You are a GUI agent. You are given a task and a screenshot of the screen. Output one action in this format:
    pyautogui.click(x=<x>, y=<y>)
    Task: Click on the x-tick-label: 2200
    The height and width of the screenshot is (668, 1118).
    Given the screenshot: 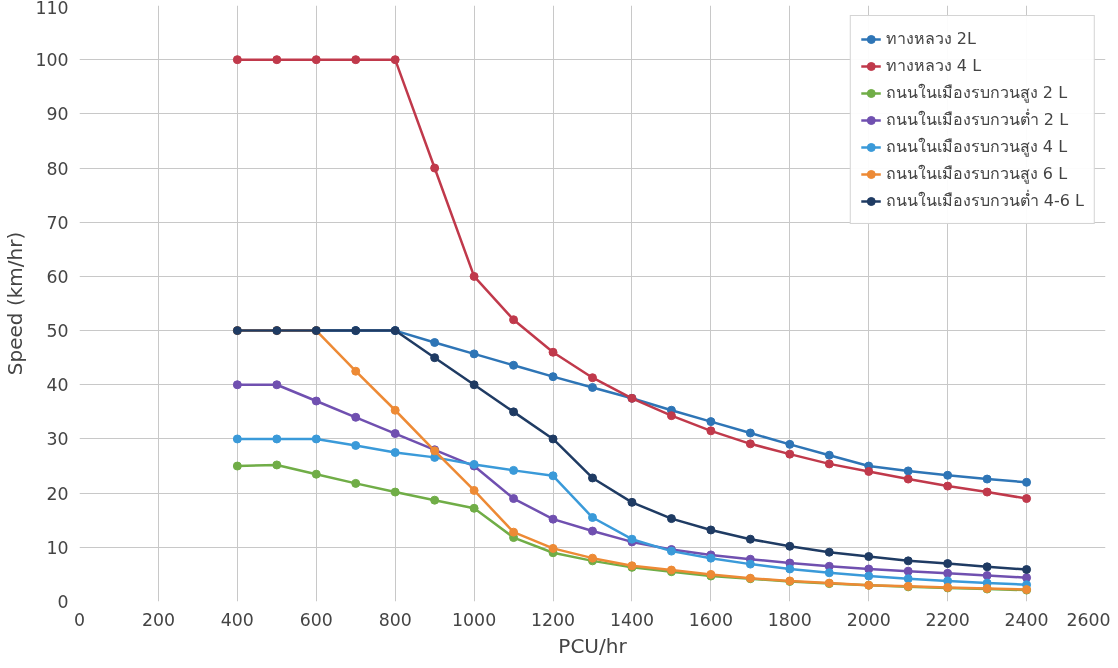 What is the action you would take?
    pyautogui.click(x=947, y=619)
    